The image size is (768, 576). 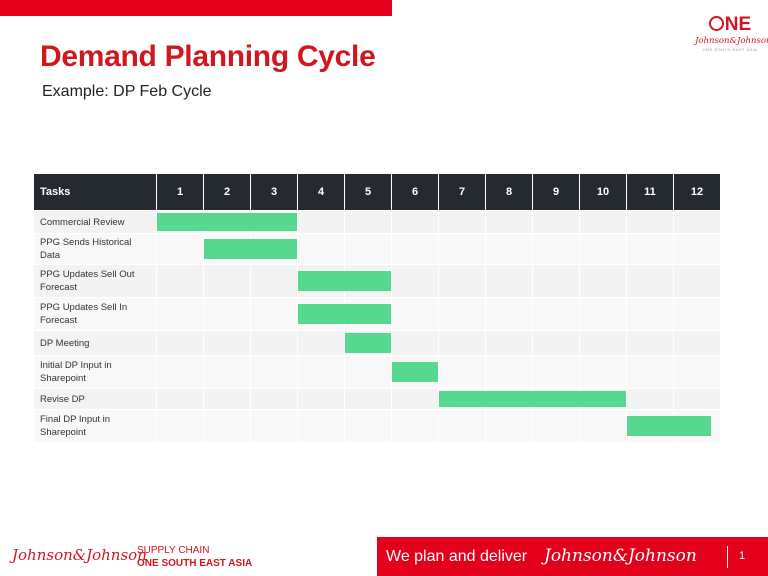 What do you see at coordinates (95, 399) in the screenshot?
I see `task-name: Revise DP` at bounding box center [95, 399].